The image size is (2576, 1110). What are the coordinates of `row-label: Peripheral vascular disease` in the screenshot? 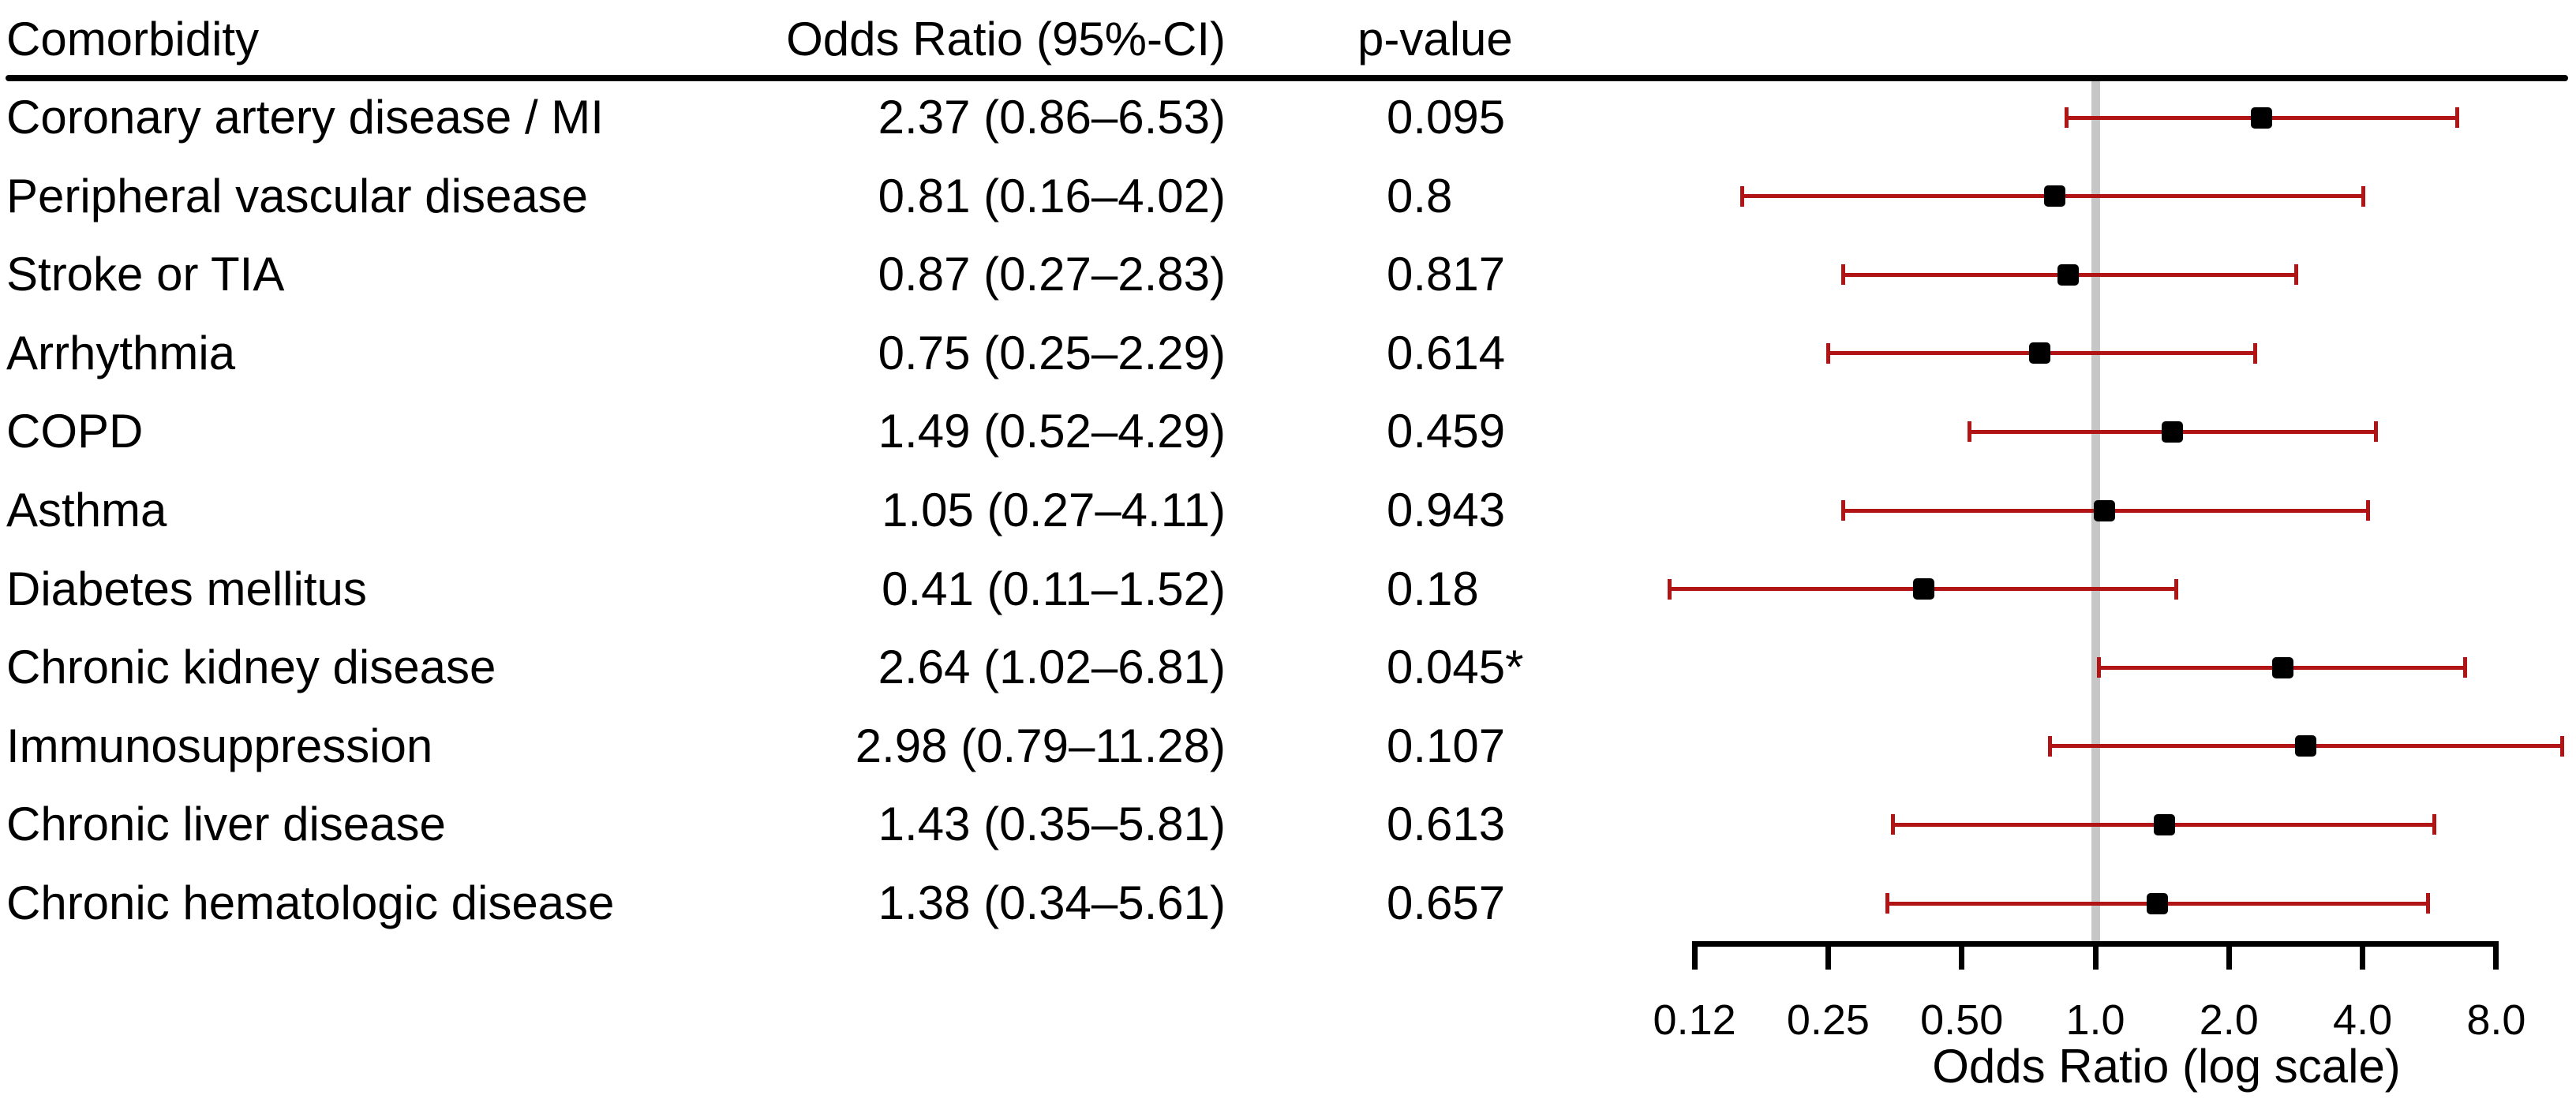 It's located at (297, 195).